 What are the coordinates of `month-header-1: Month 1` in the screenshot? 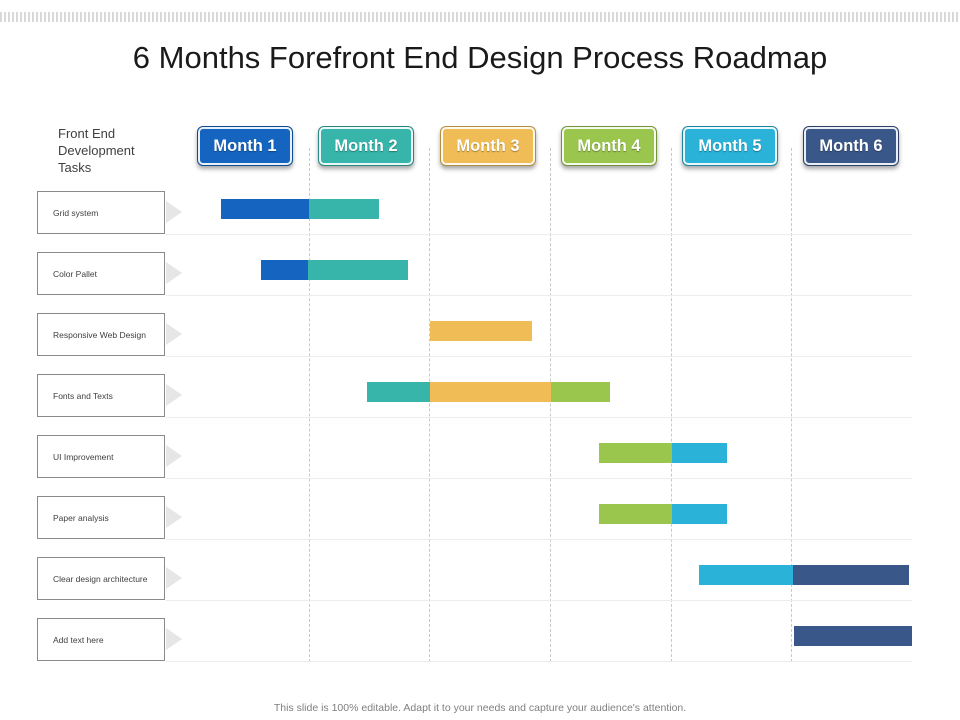 It's located at (245, 146).